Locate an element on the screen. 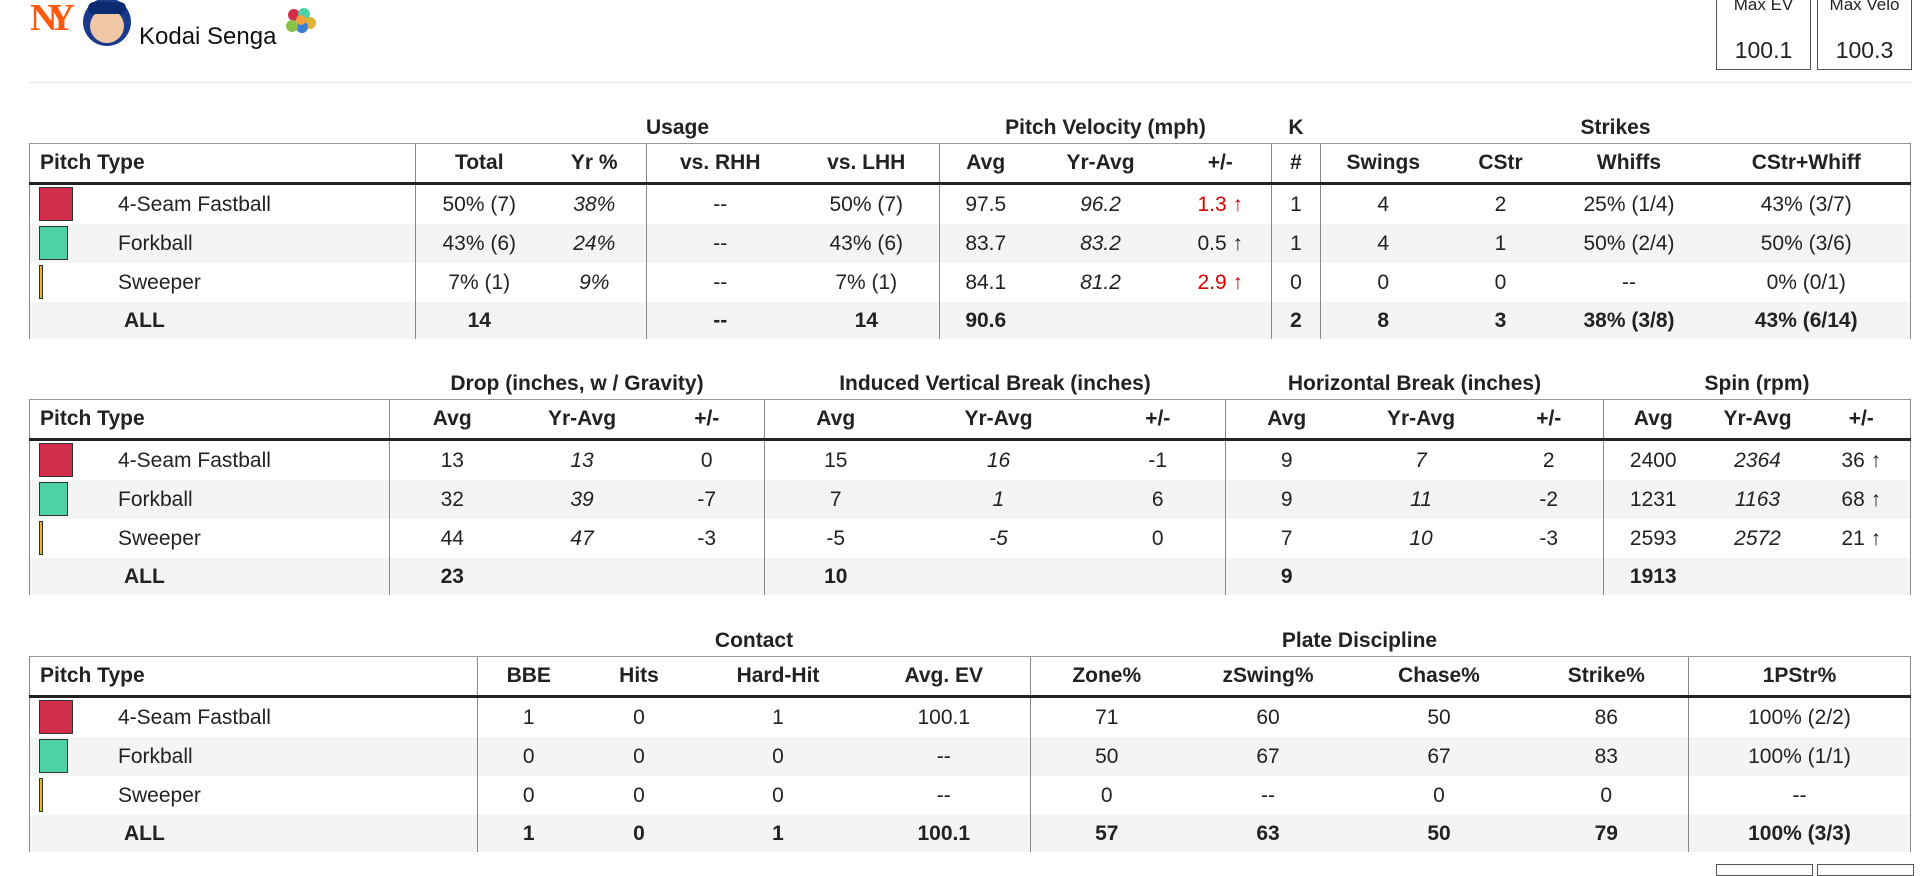  cell-text: ALL is located at coordinates (144, 320).